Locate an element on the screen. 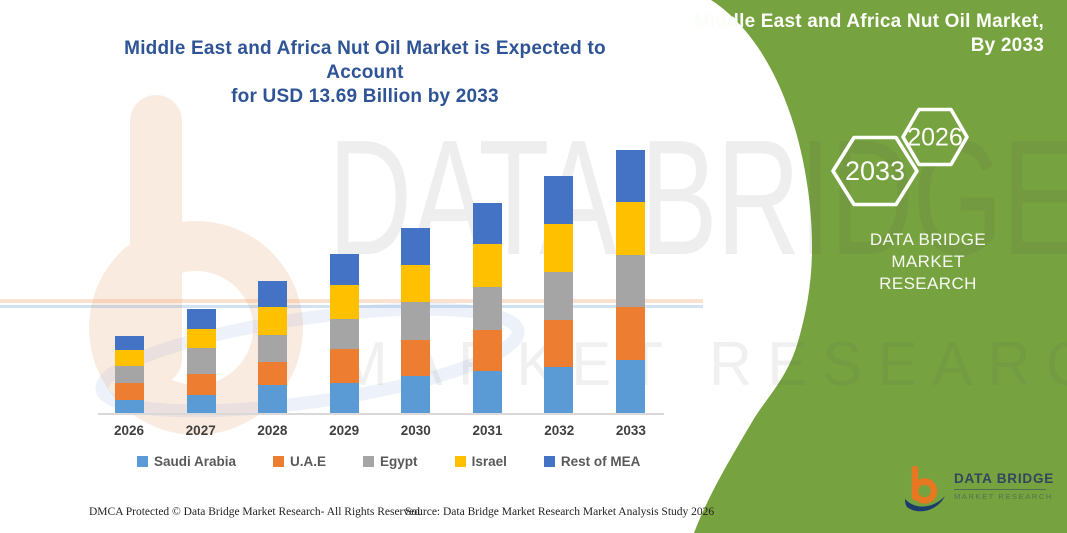 The image size is (1067, 533). legend-item-israel: Israel is located at coordinates (480, 461).